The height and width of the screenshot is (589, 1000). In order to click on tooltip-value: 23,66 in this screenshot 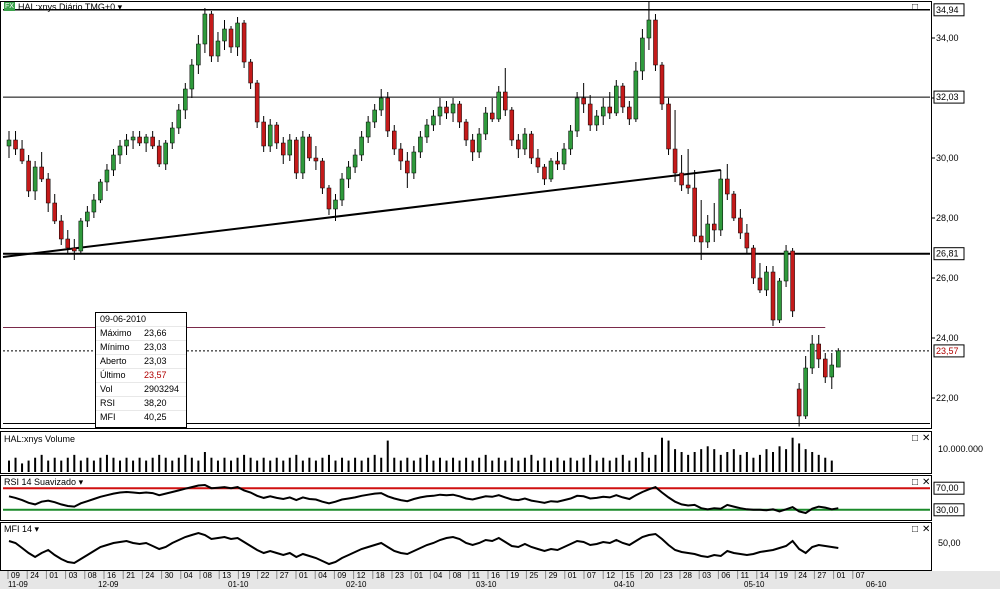, I will do `click(155, 333)`.